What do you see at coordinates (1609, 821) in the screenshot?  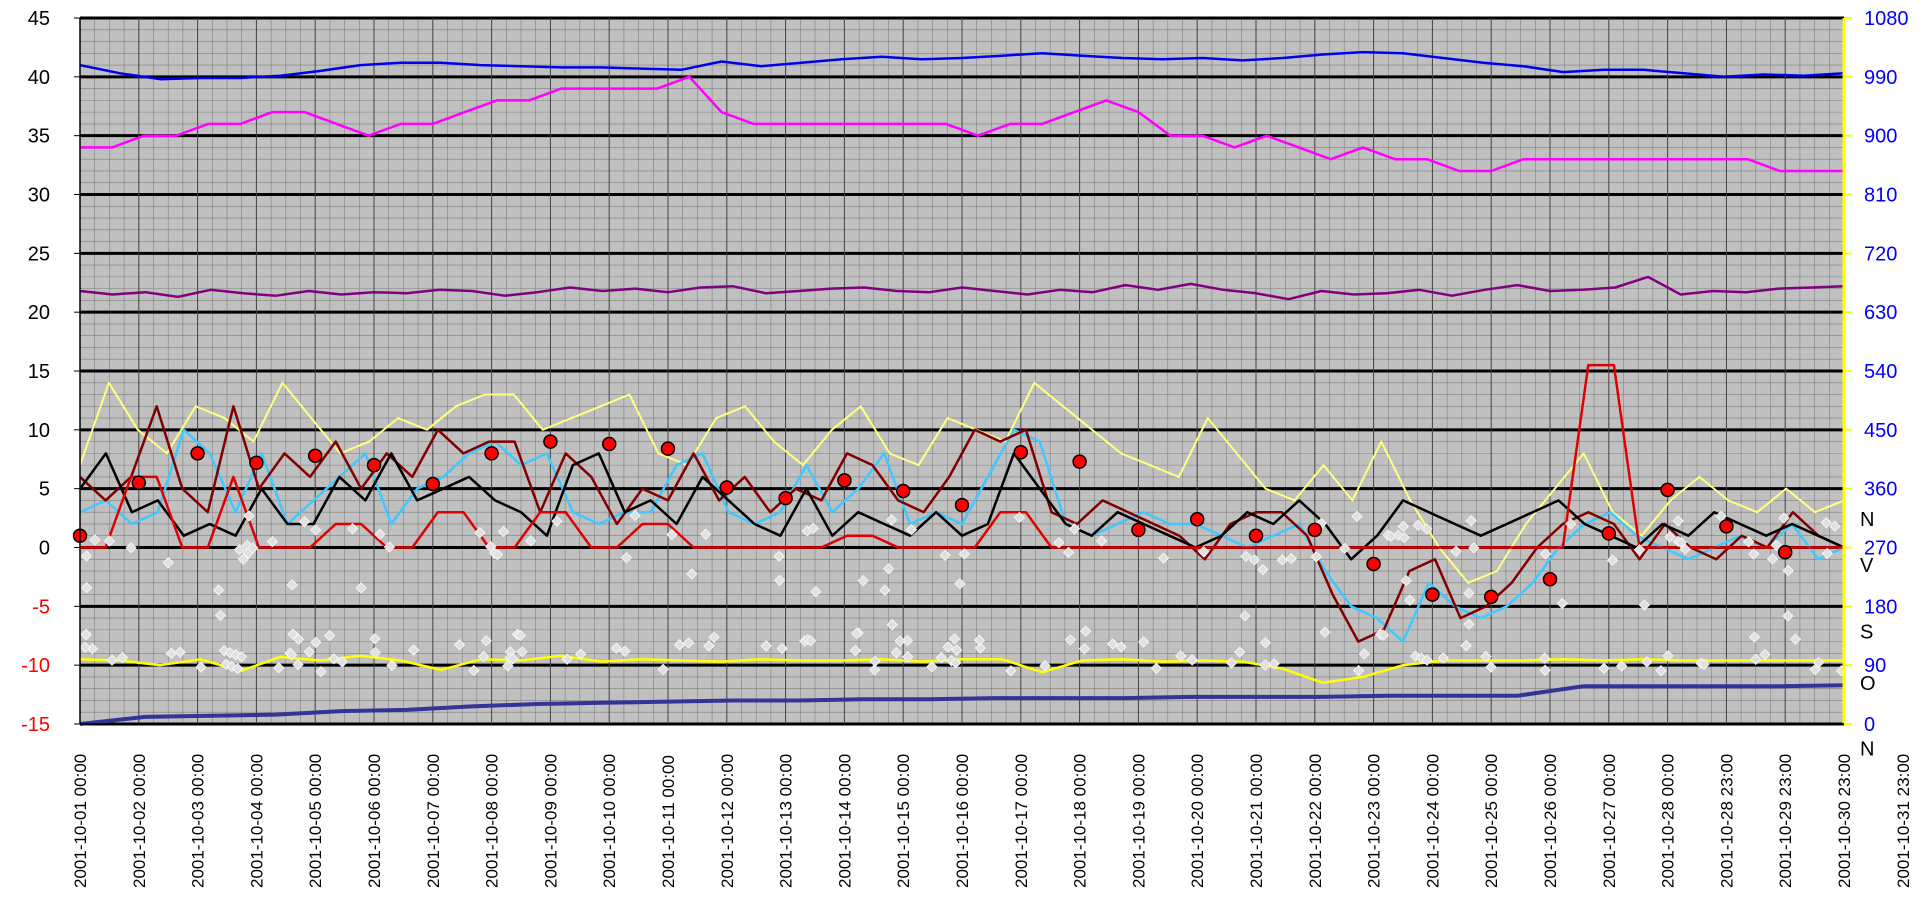 I see `x-tick-label: 2001-10-27 00:00` at bounding box center [1609, 821].